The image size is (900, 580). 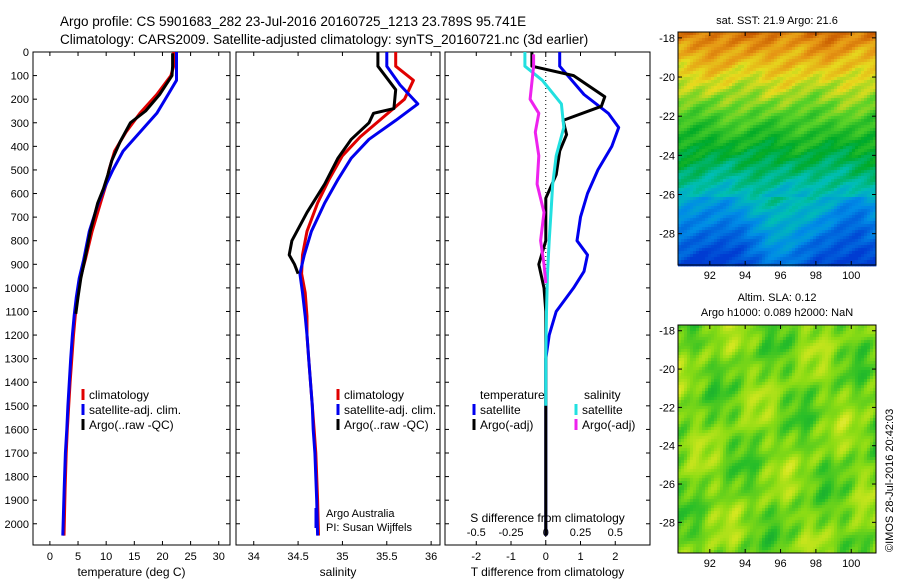 What do you see at coordinates (476, 557) in the screenshot?
I see `x-tick-label: -2` at bounding box center [476, 557].